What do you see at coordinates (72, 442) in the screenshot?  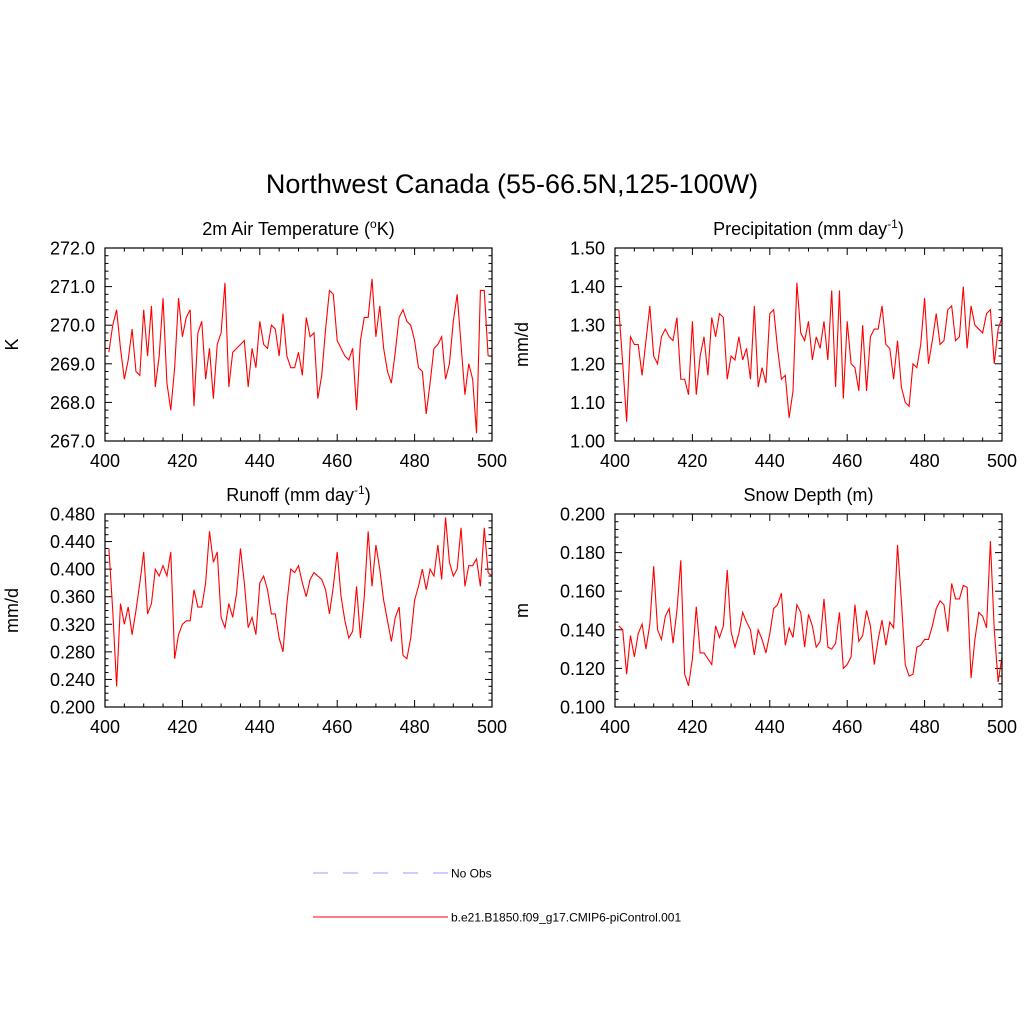 I see `y-tick-label: 267.0` at bounding box center [72, 442].